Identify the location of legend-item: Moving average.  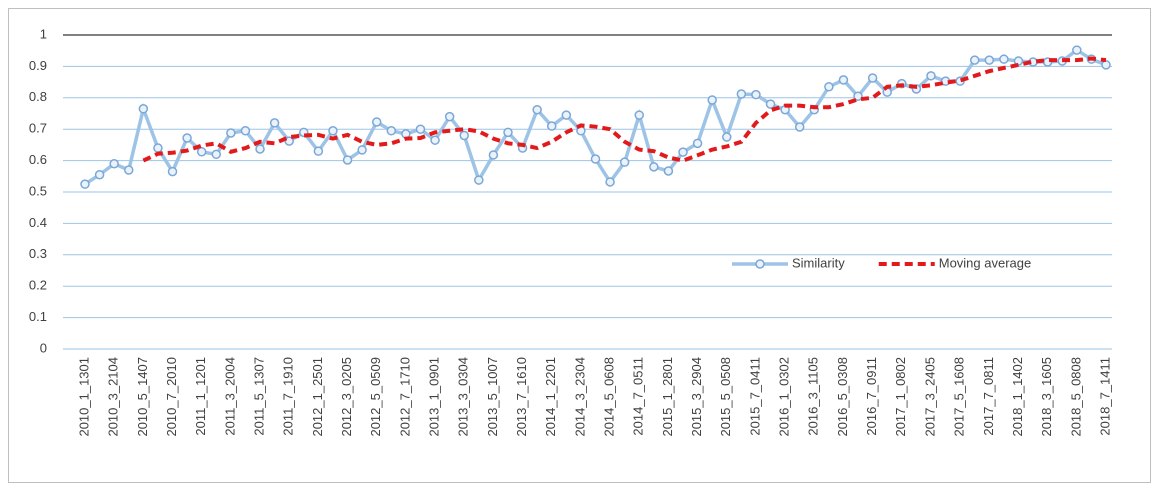
(955, 262).